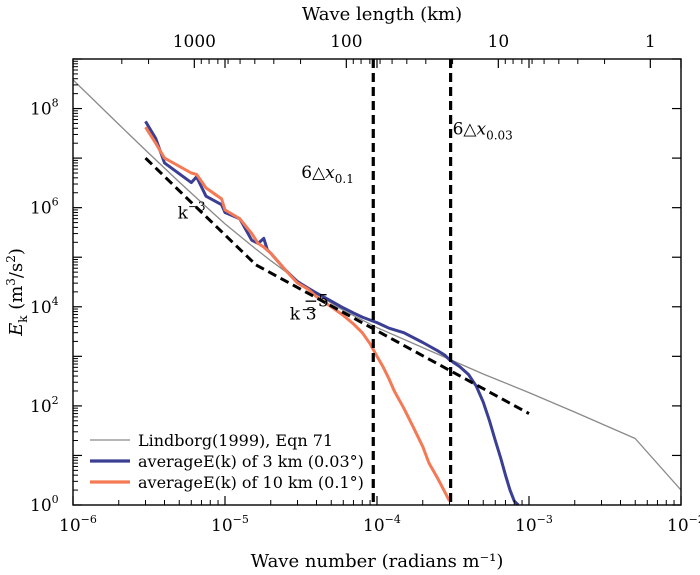  I want to click on top-tick-label: 1000, so click(194, 42).